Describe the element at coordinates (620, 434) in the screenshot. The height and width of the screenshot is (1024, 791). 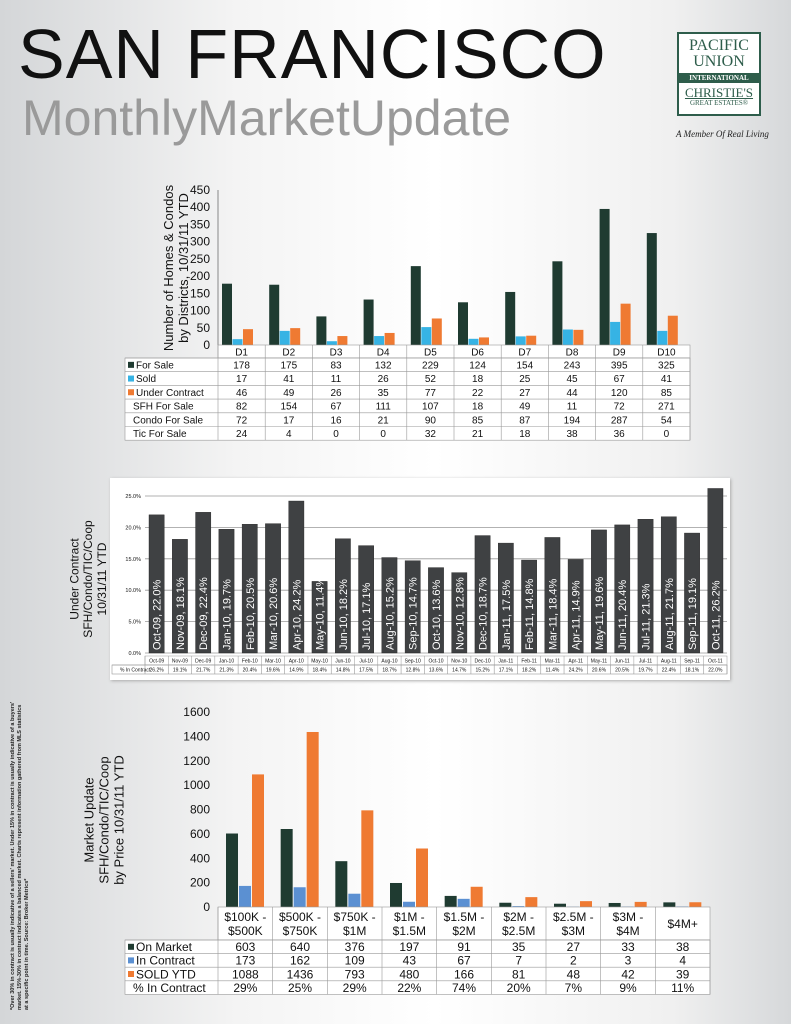
I see `chart1-table-cell: 36` at that location.